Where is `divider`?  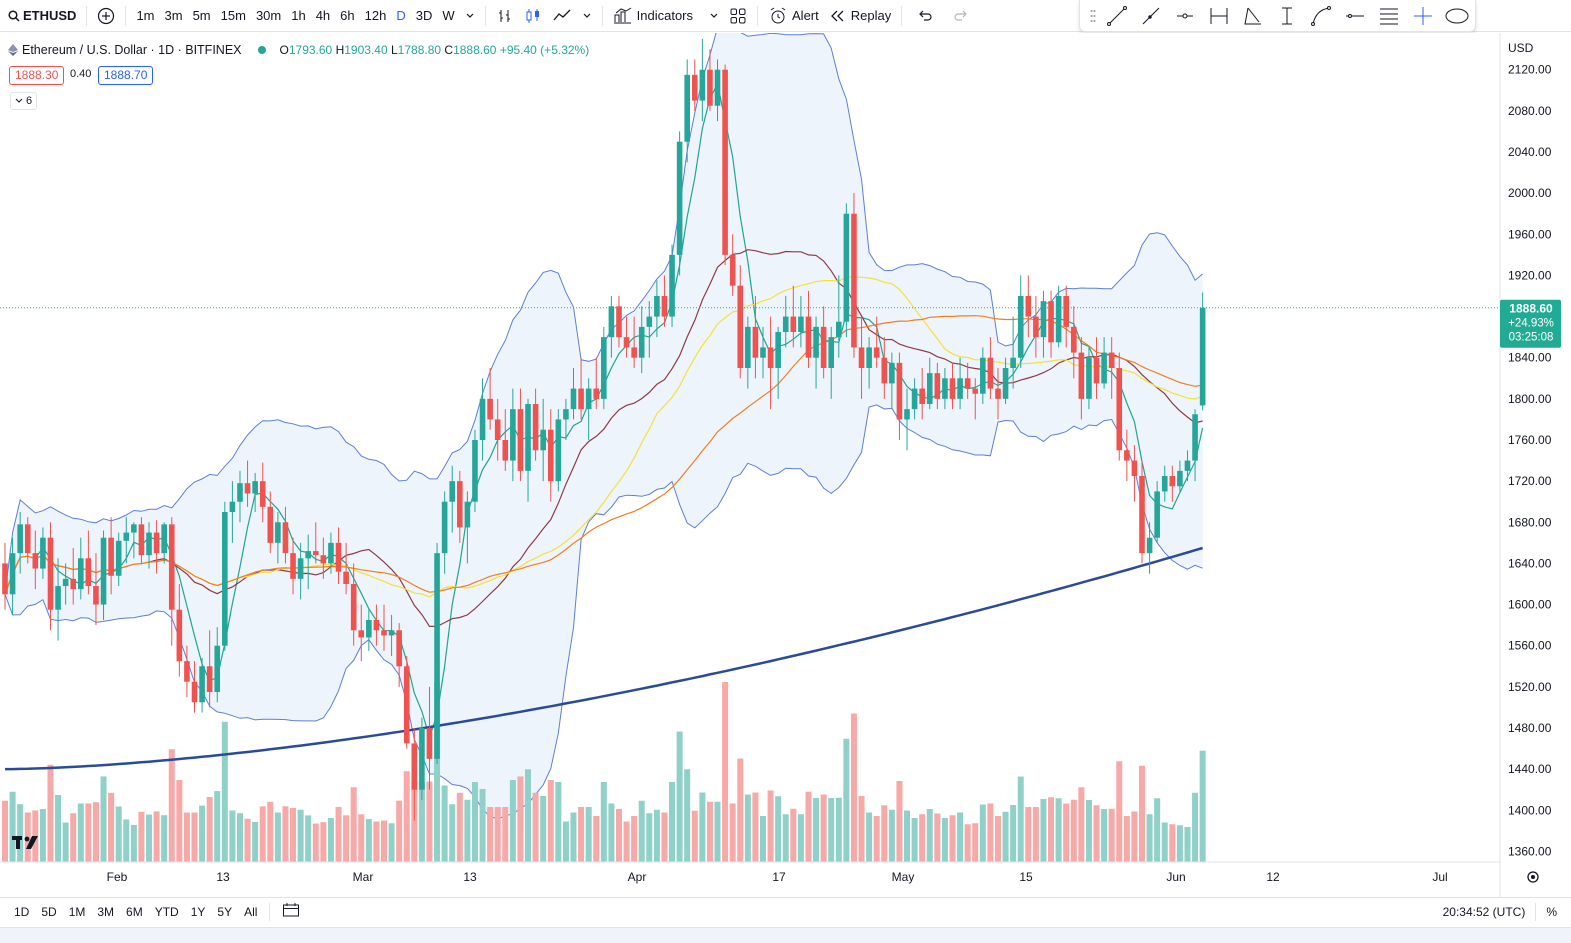 divider is located at coordinates (758, 15).